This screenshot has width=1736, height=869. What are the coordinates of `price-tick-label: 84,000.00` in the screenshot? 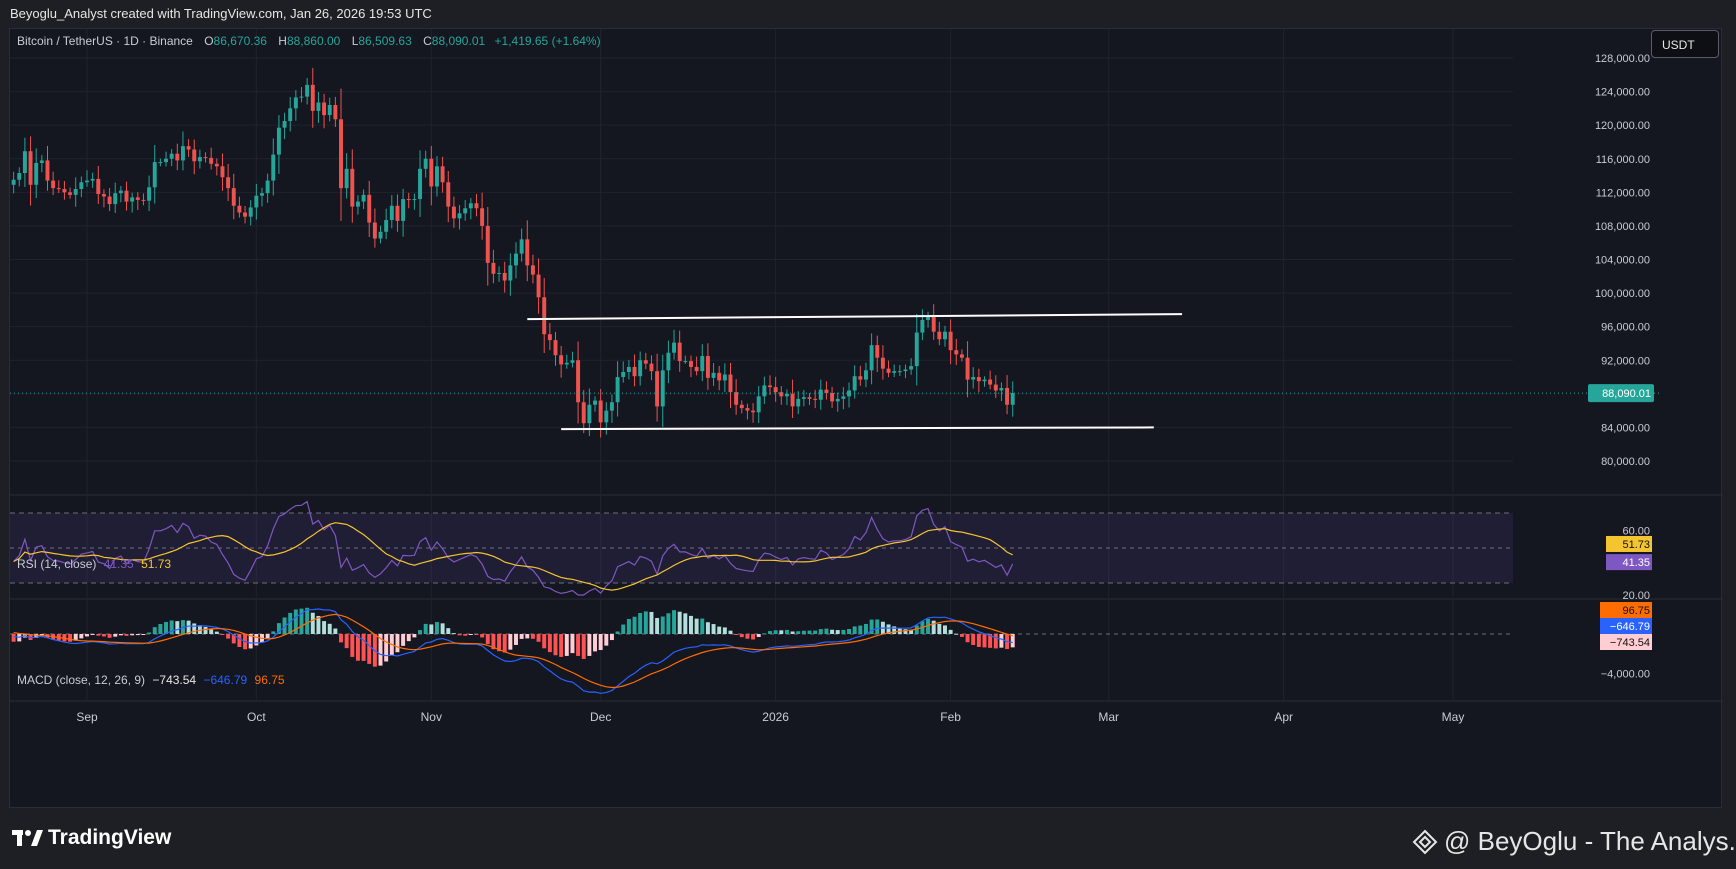 It's located at (1625, 428).